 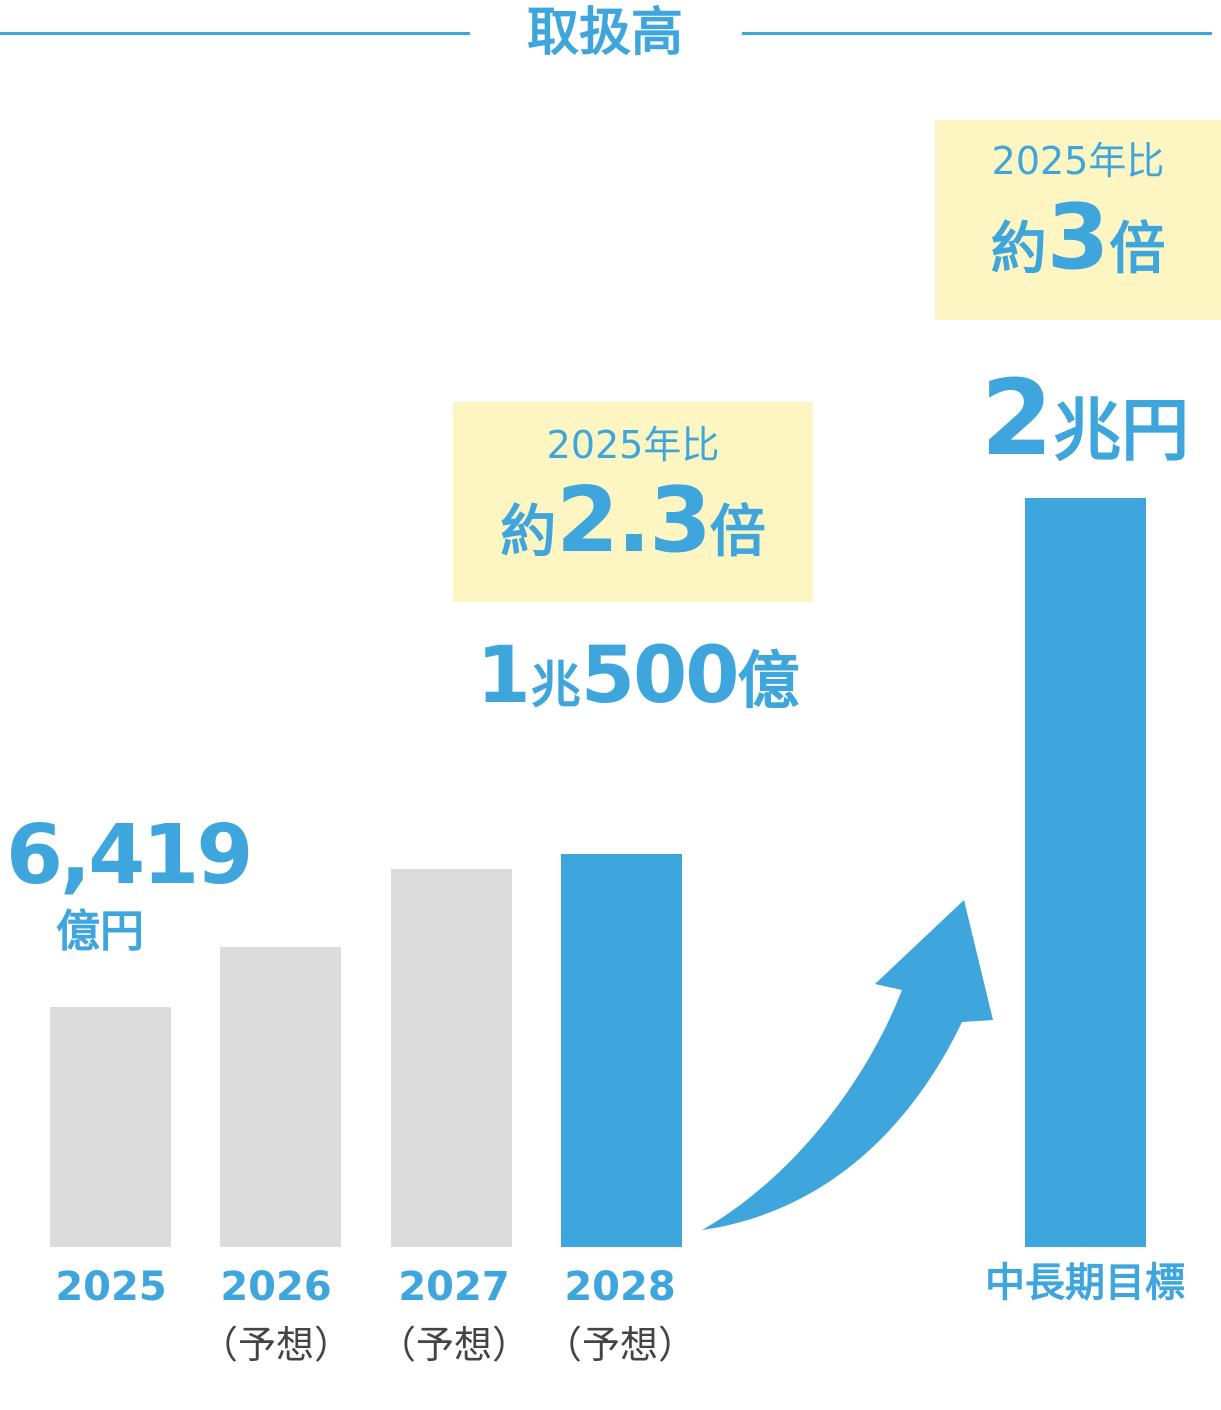 I want to click on value-2025-unit: 億円, so click(x=100, y=931).